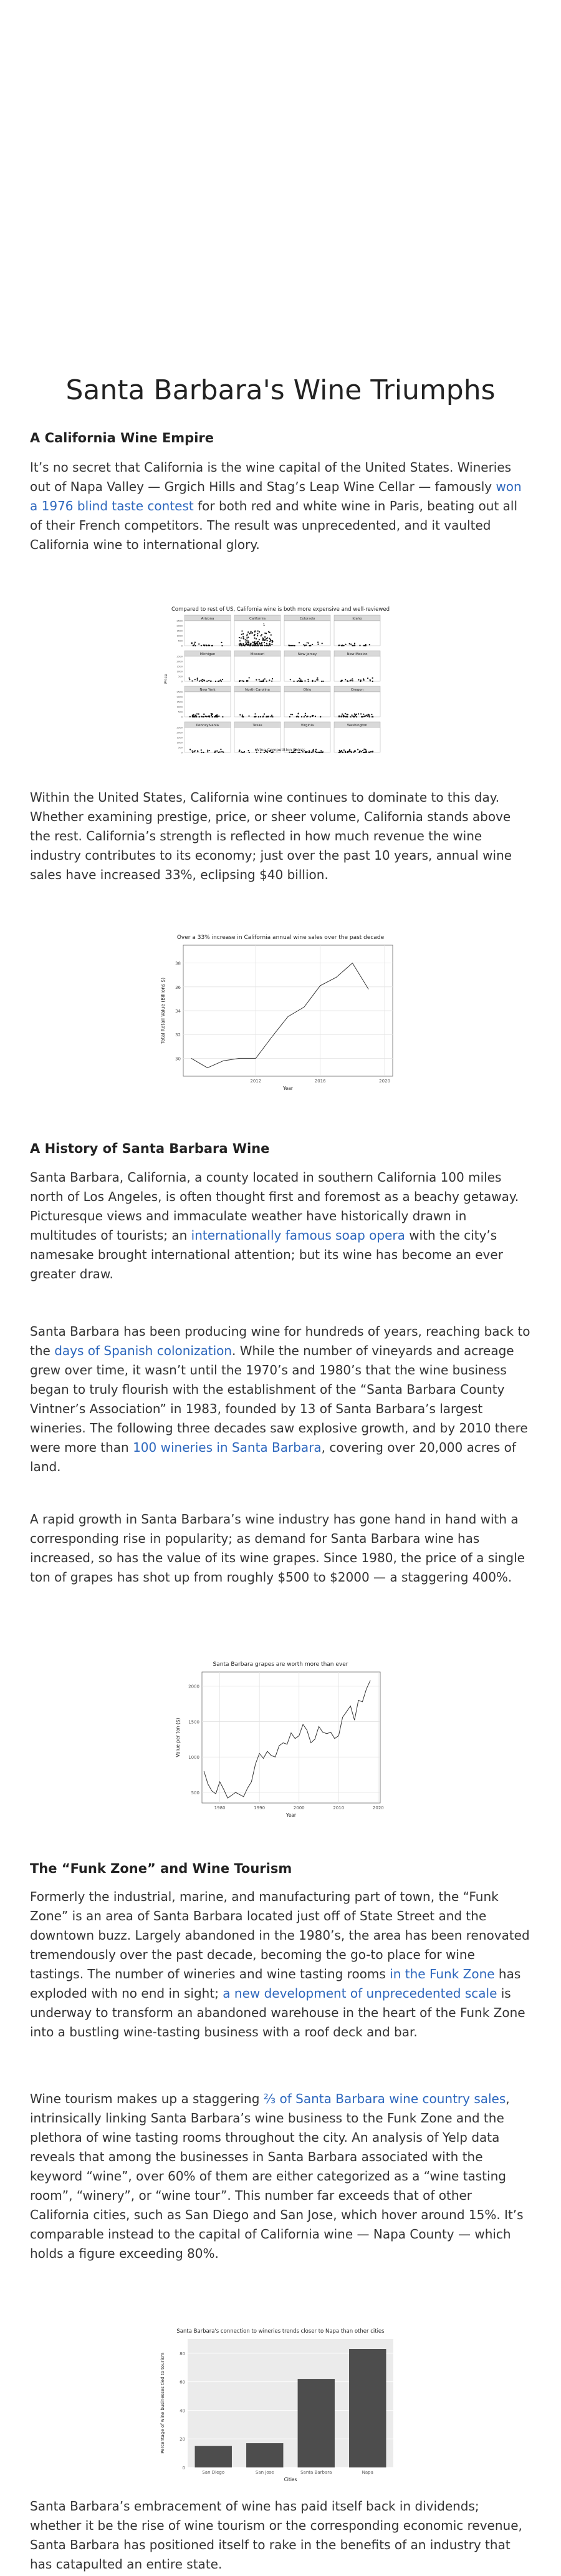 The image size is (561, 2576). I want to click on link-spanish-colonization: days of Spanish colonization, so click(143, 1350).